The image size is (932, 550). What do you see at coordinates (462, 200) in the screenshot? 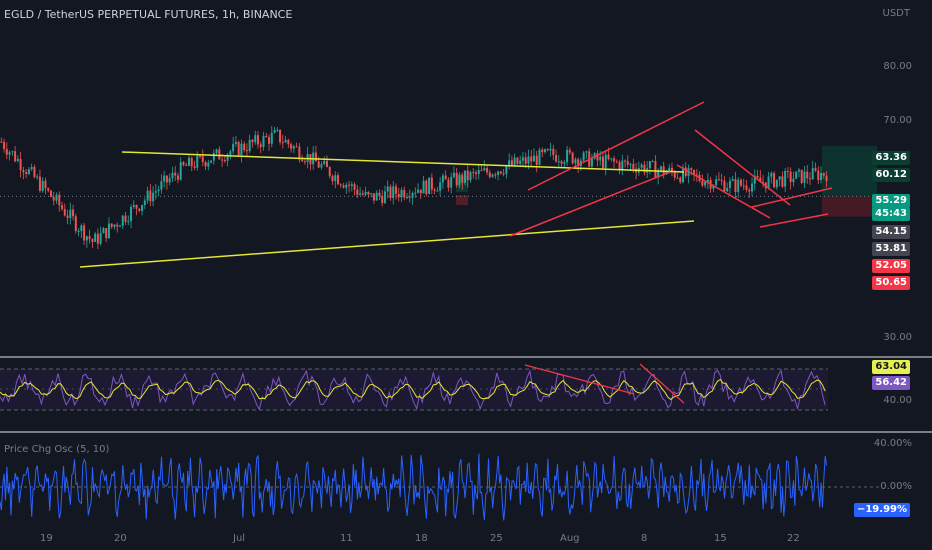
I see `small-stop-zone` at bounding box center [462, 200].